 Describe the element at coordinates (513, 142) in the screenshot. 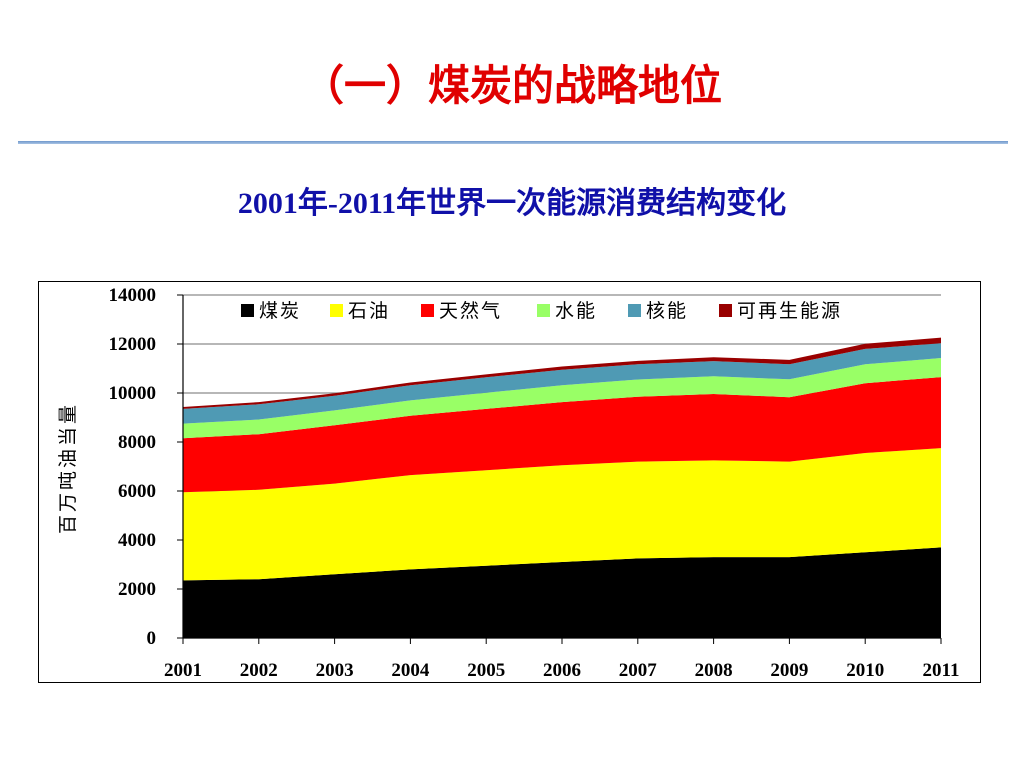

I see `title-divider` at that location.